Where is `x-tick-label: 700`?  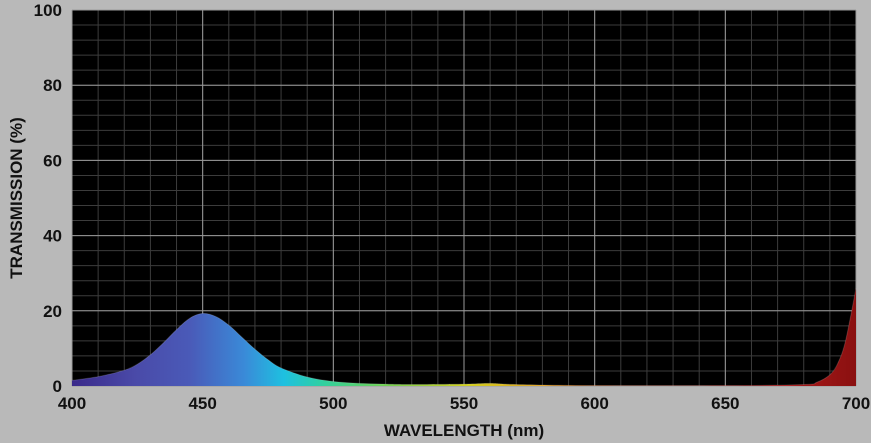
x-tick-label: 700 is located at coordinates (856, 403).